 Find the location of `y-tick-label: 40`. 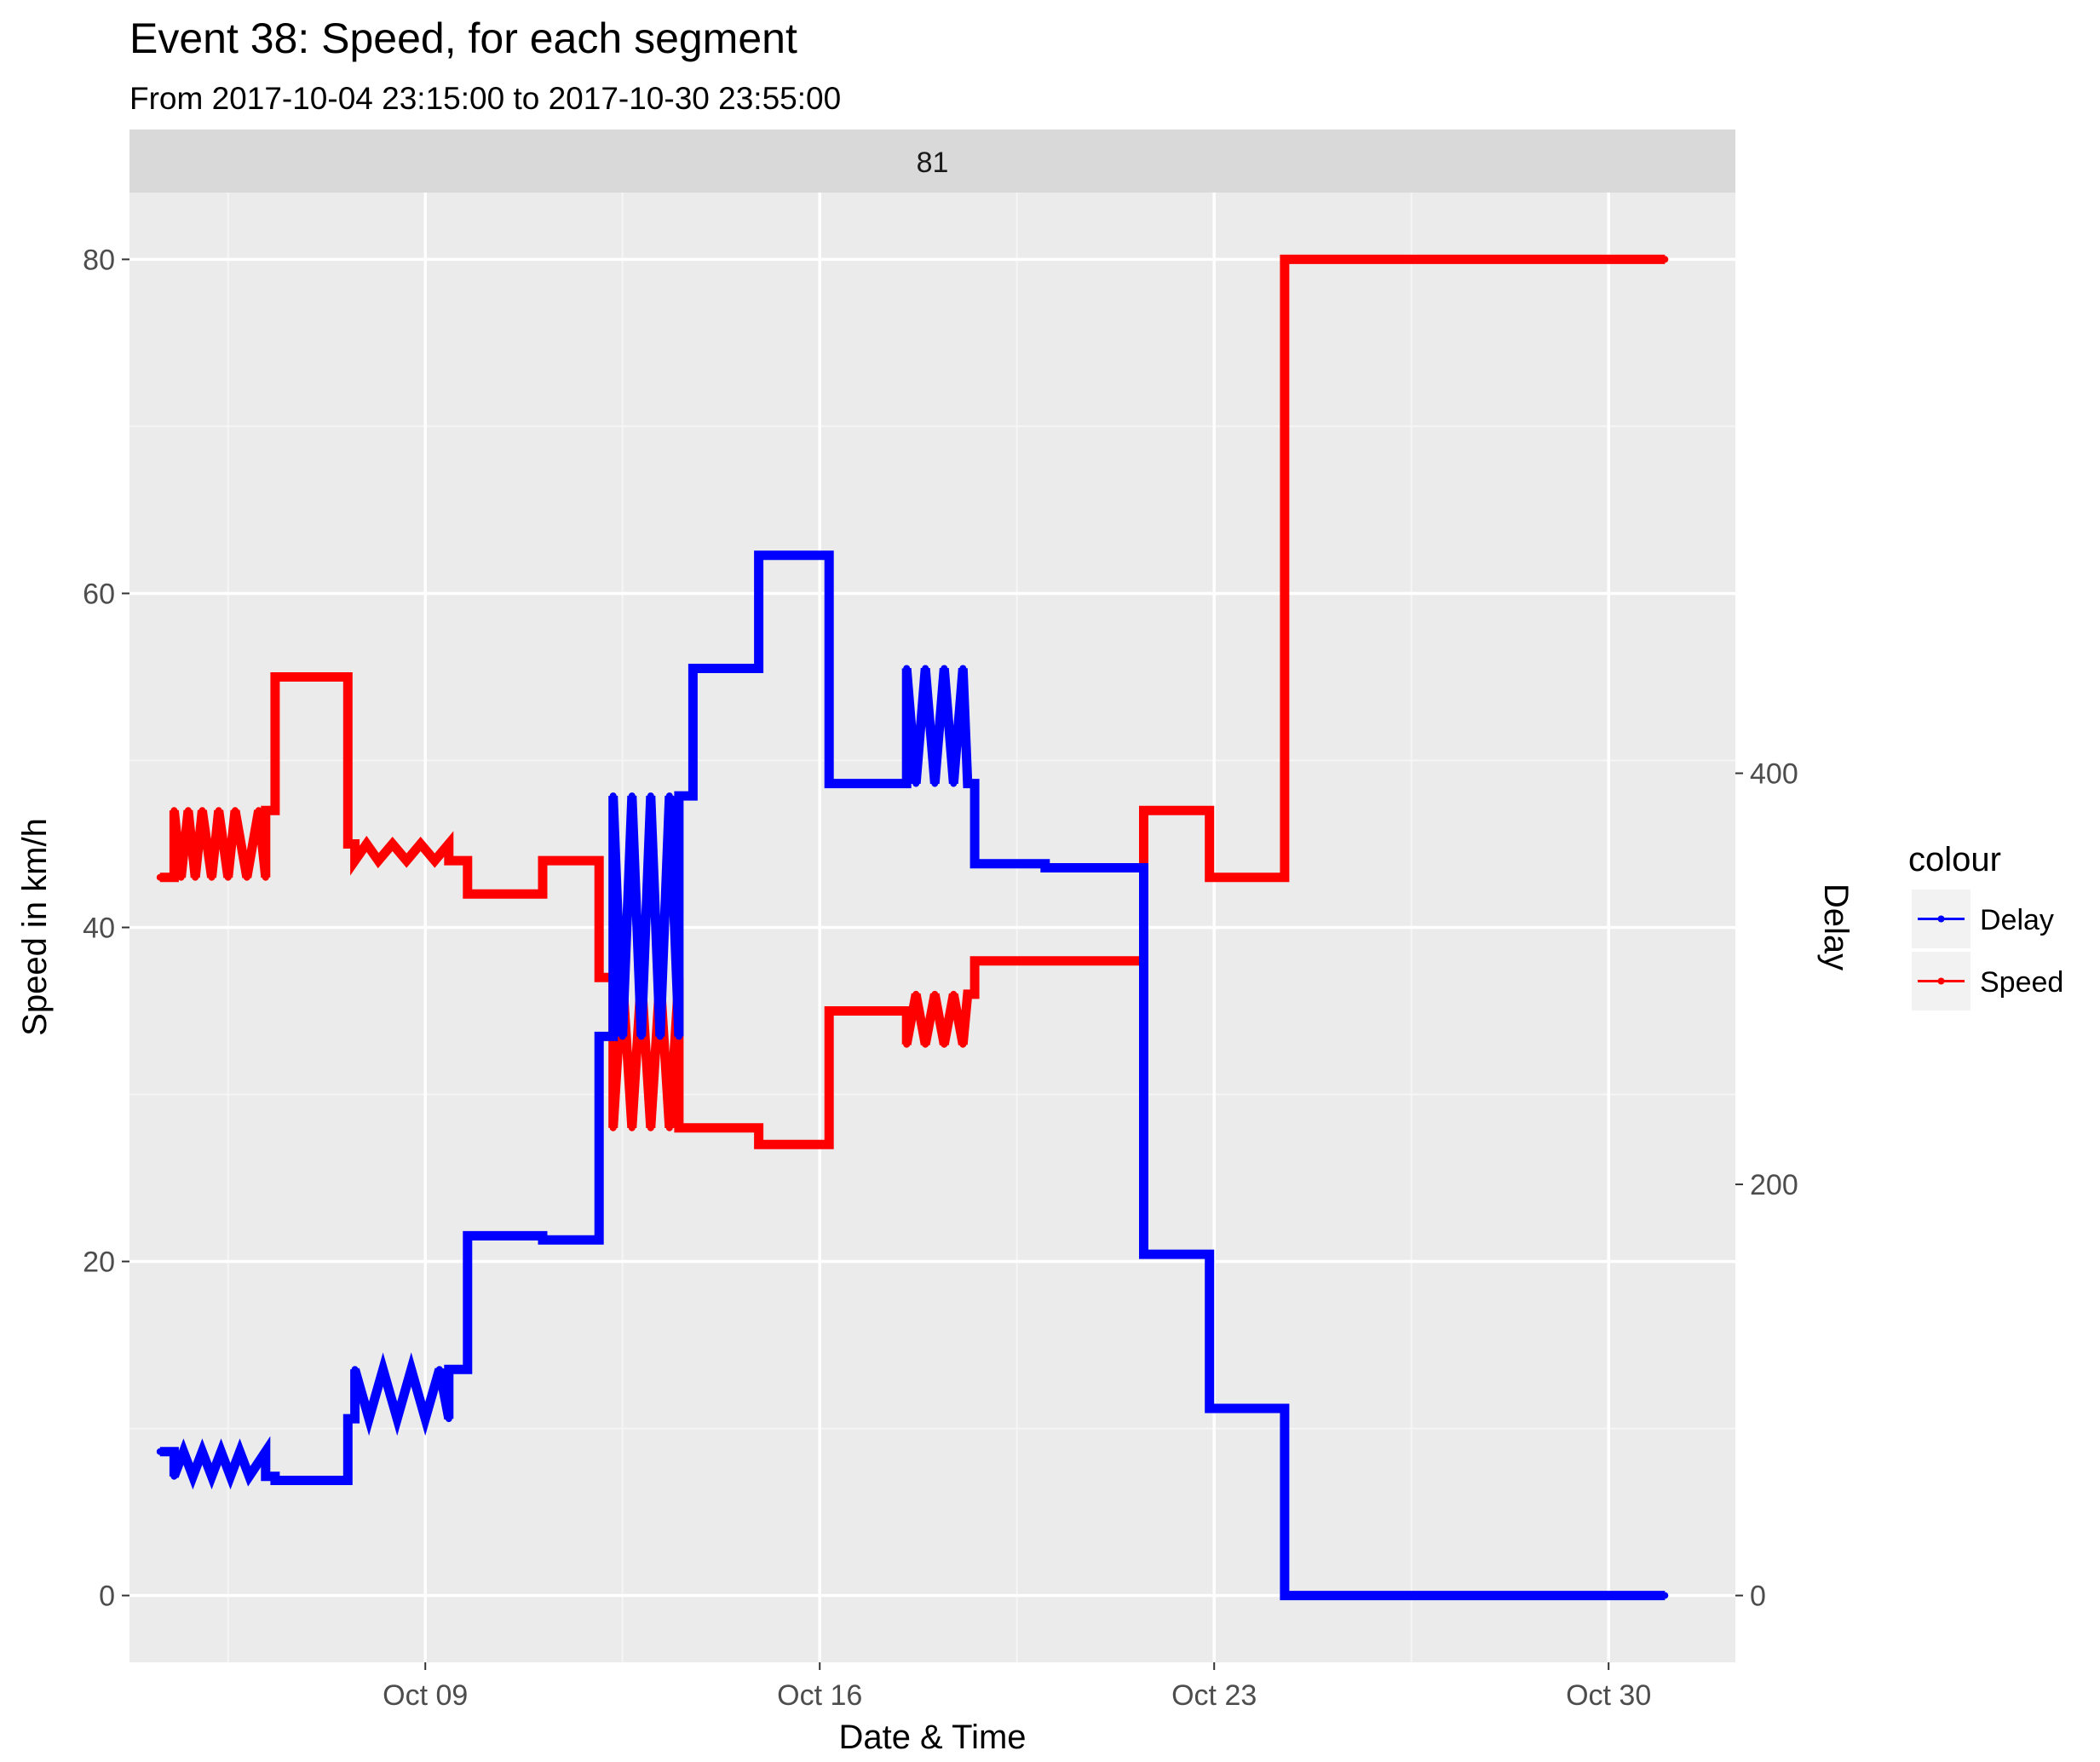

y-tick-label: 40 is located at coordinates (99, 929).